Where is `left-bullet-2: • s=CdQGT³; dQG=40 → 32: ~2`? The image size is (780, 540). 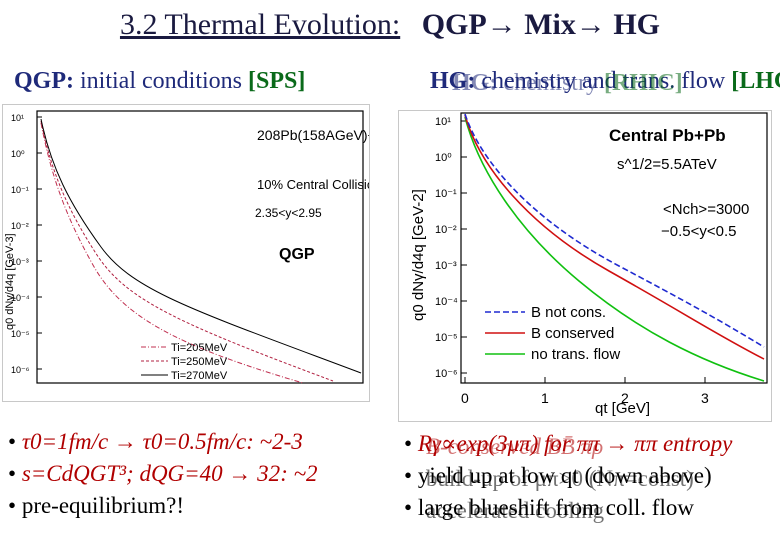 left-bullet-2: • s=CdQGT³; dQG=40 → 32: ~2 is located at coordinates (163, 473).